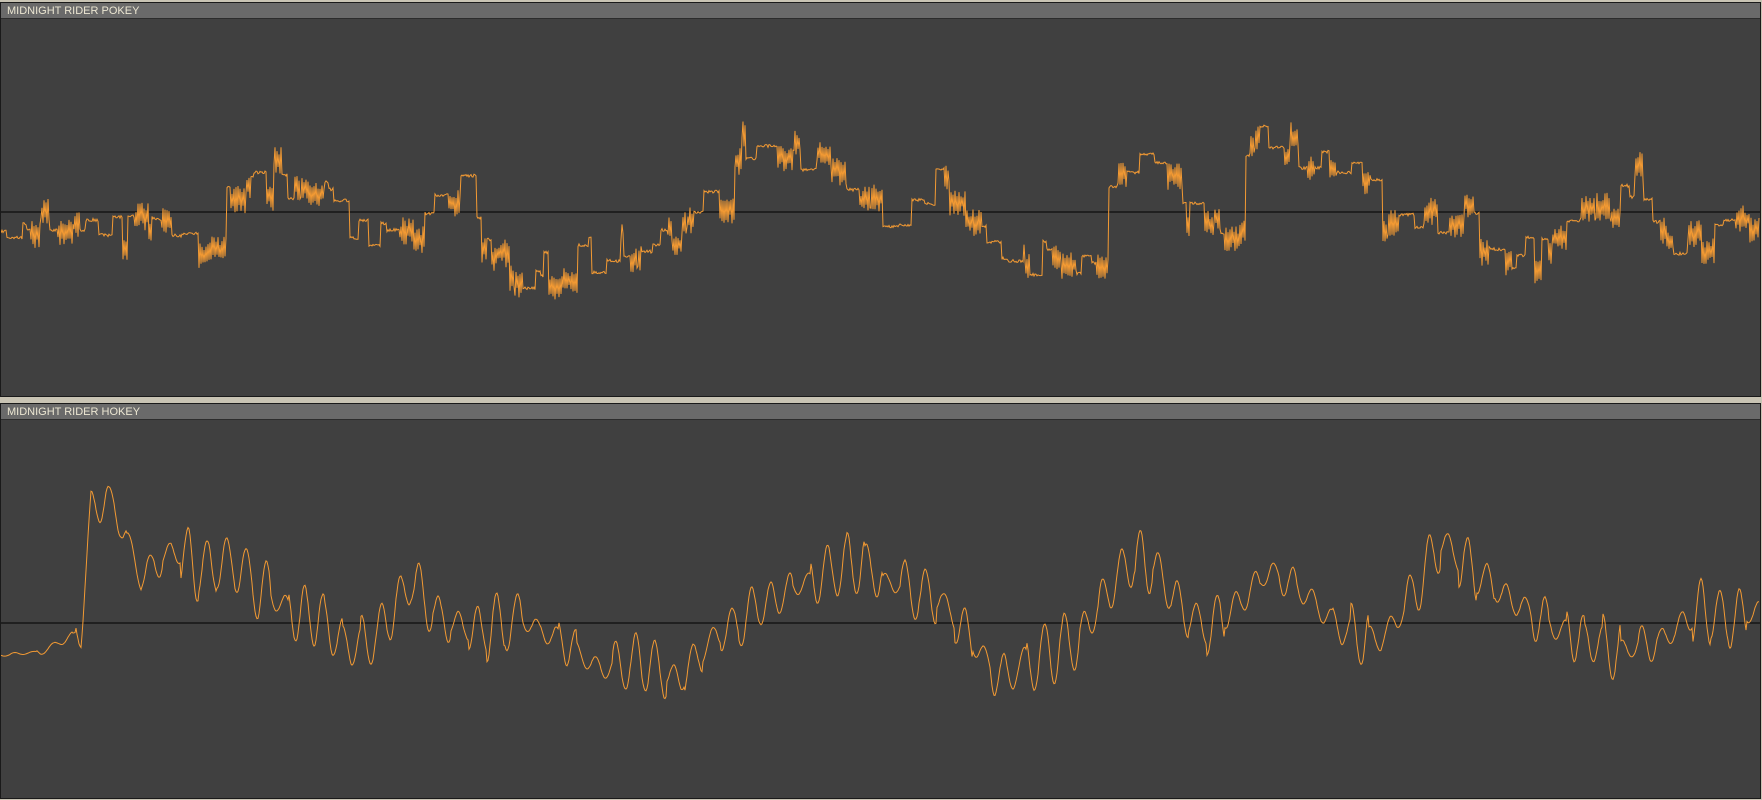 The height and width of the screenshot is (800, 1762). Describe the element at coordinates (880, 412) in the screenshot. I see `track-title-bar: MIDNIGHT RIDER HOKEY` at that location.